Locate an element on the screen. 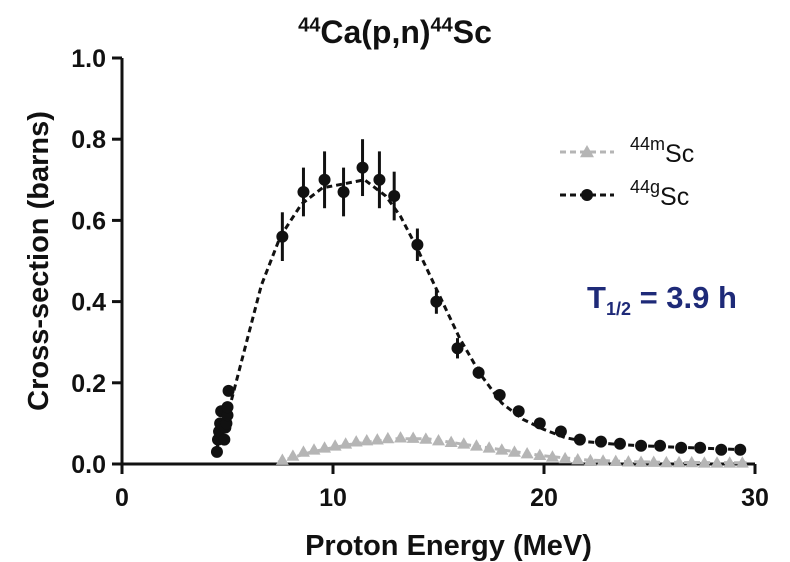 The height and width of the screenshot is (562, 790). legend-label-superscript: 44g is located at coordinates (645, 187).